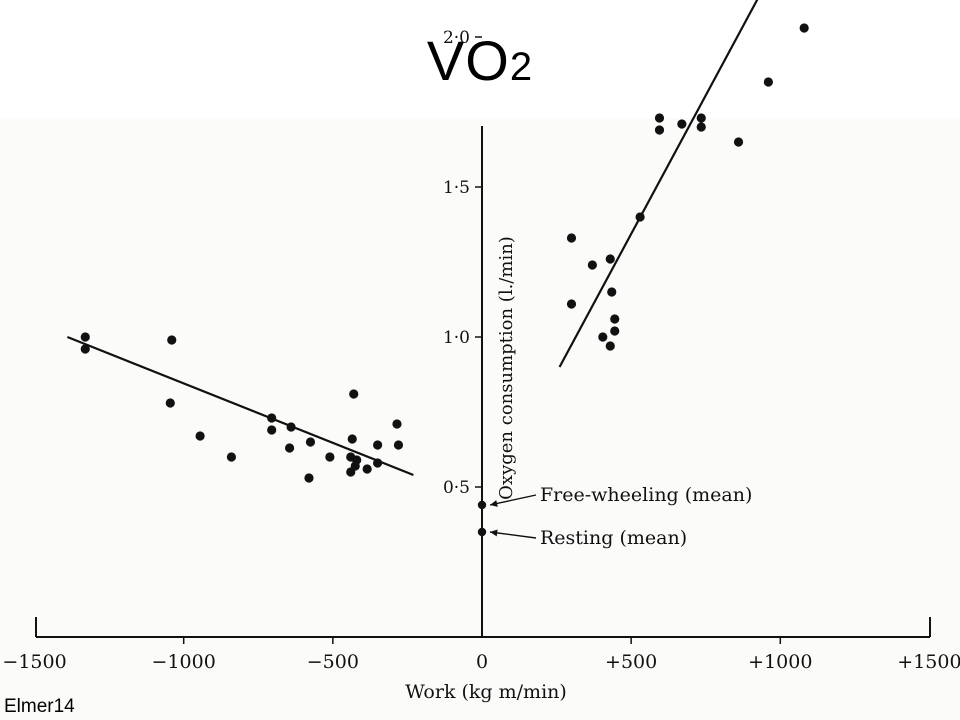 This screenshot has height=720, width=960. What do you see at coordinates (631, 662) in the screenshot?
I see `x-tick-label: +500` at bounding box center [631, 662].